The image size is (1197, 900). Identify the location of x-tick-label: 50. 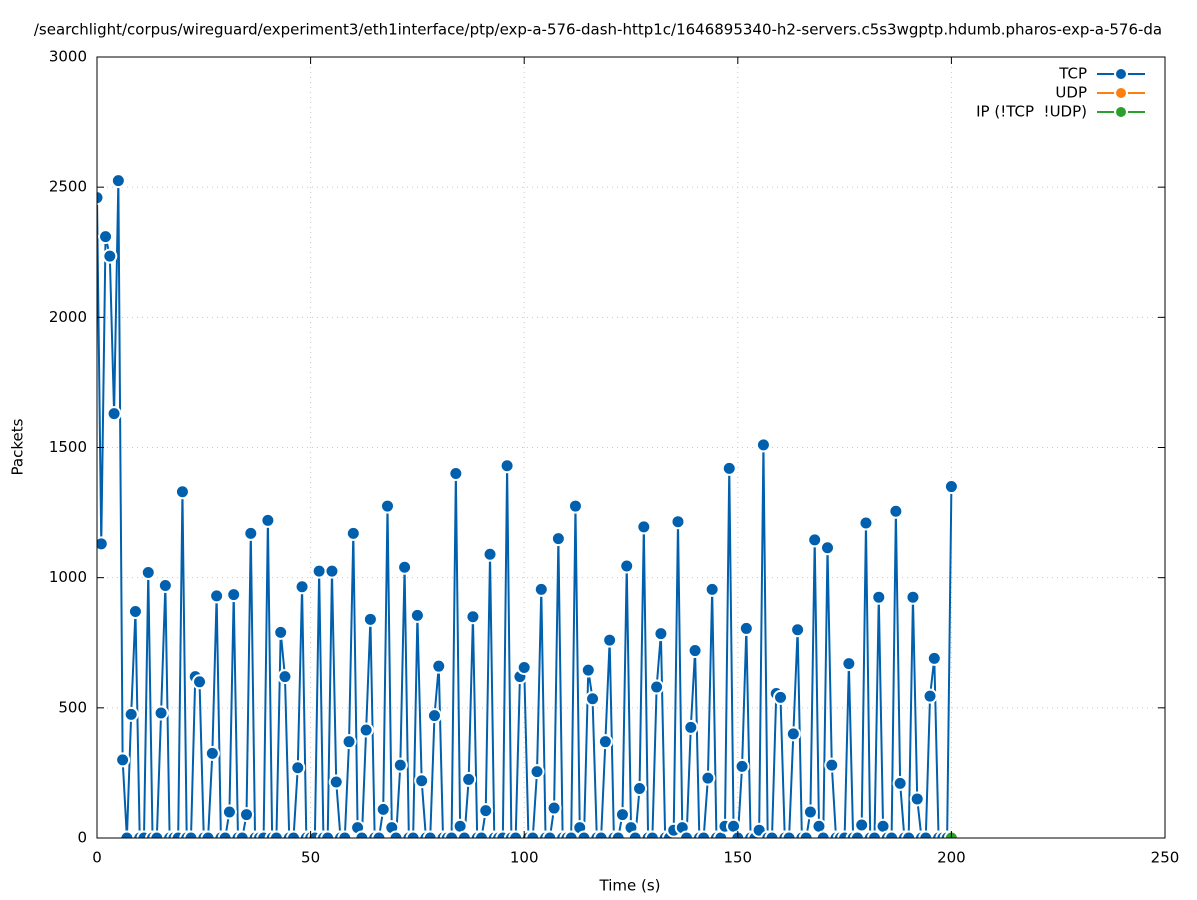
(310, 858).